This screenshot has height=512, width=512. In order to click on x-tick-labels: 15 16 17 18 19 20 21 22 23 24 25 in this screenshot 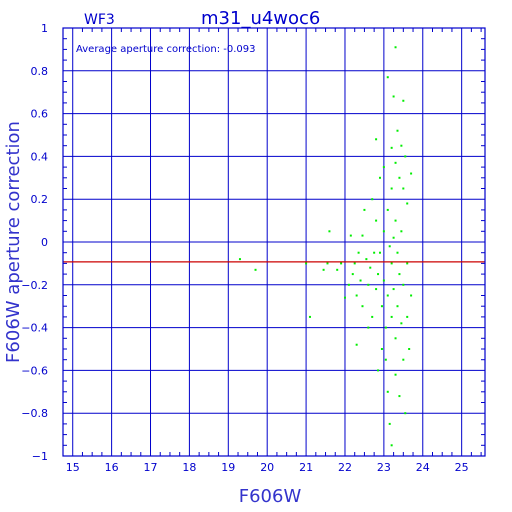, I will do `click(267, 467)`.